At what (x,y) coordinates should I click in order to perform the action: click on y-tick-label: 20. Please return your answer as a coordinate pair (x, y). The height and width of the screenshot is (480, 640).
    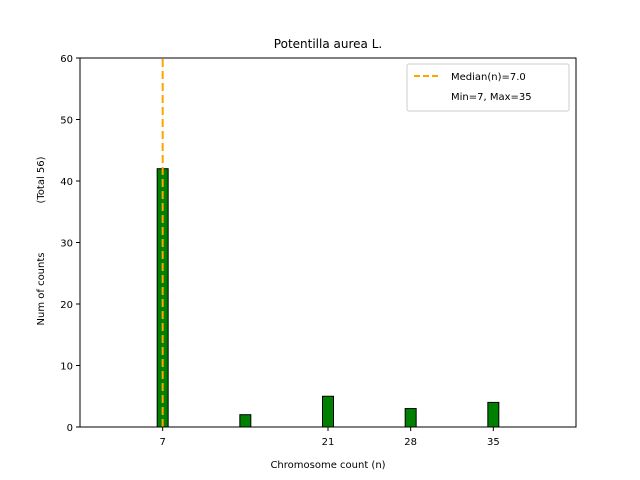
    Looking at the image, I should click on (66, 305).